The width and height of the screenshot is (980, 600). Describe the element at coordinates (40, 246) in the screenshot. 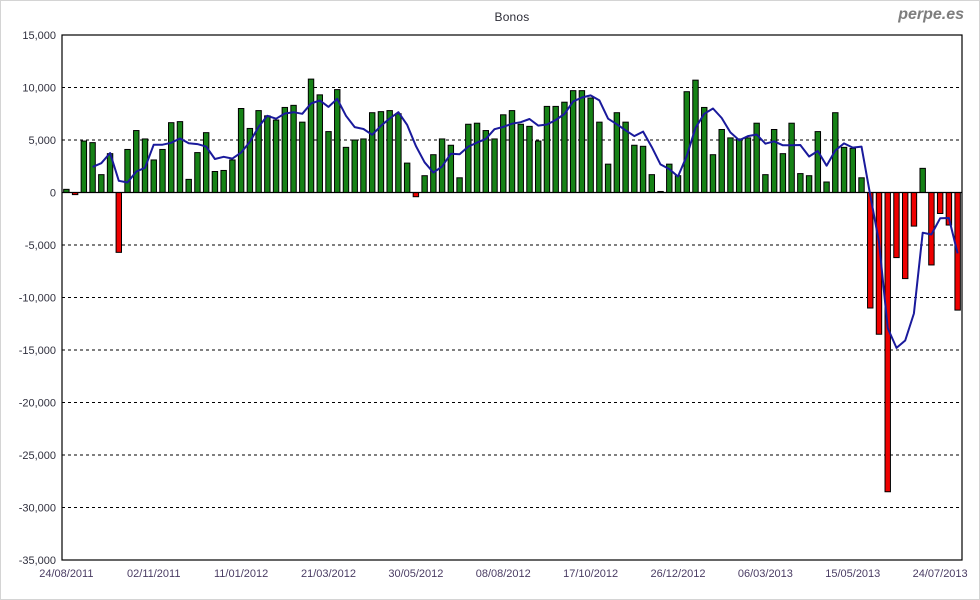

I see `y-tick-label: -5,000` at that location.